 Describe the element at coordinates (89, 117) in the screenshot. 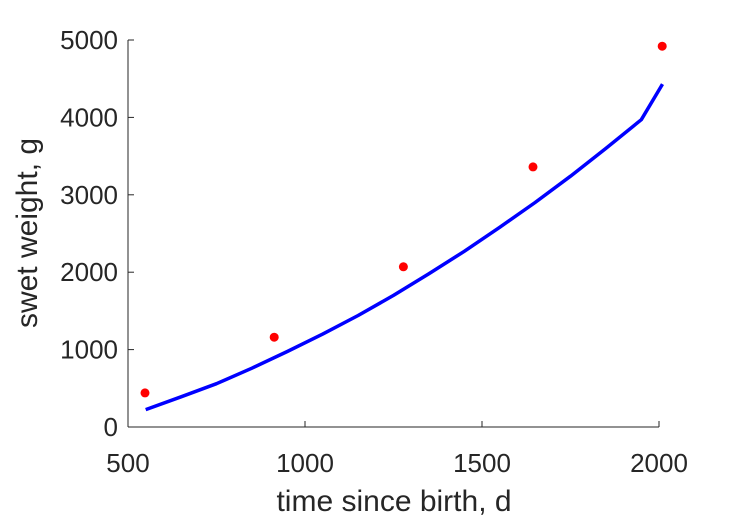

I see `y-tick-label-4: 4000` at that location.